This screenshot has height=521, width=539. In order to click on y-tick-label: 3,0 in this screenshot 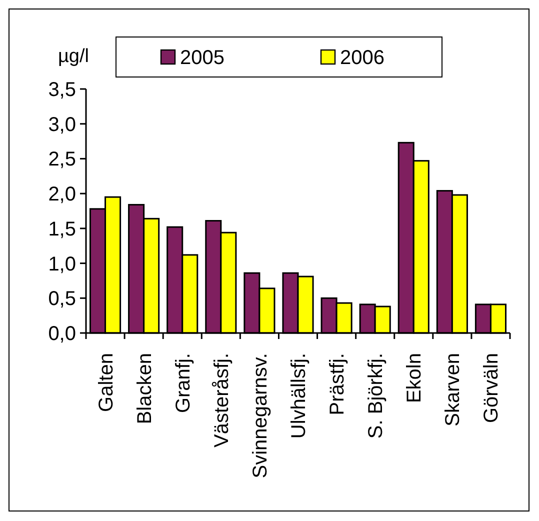, I will do `click(62, 125)`.